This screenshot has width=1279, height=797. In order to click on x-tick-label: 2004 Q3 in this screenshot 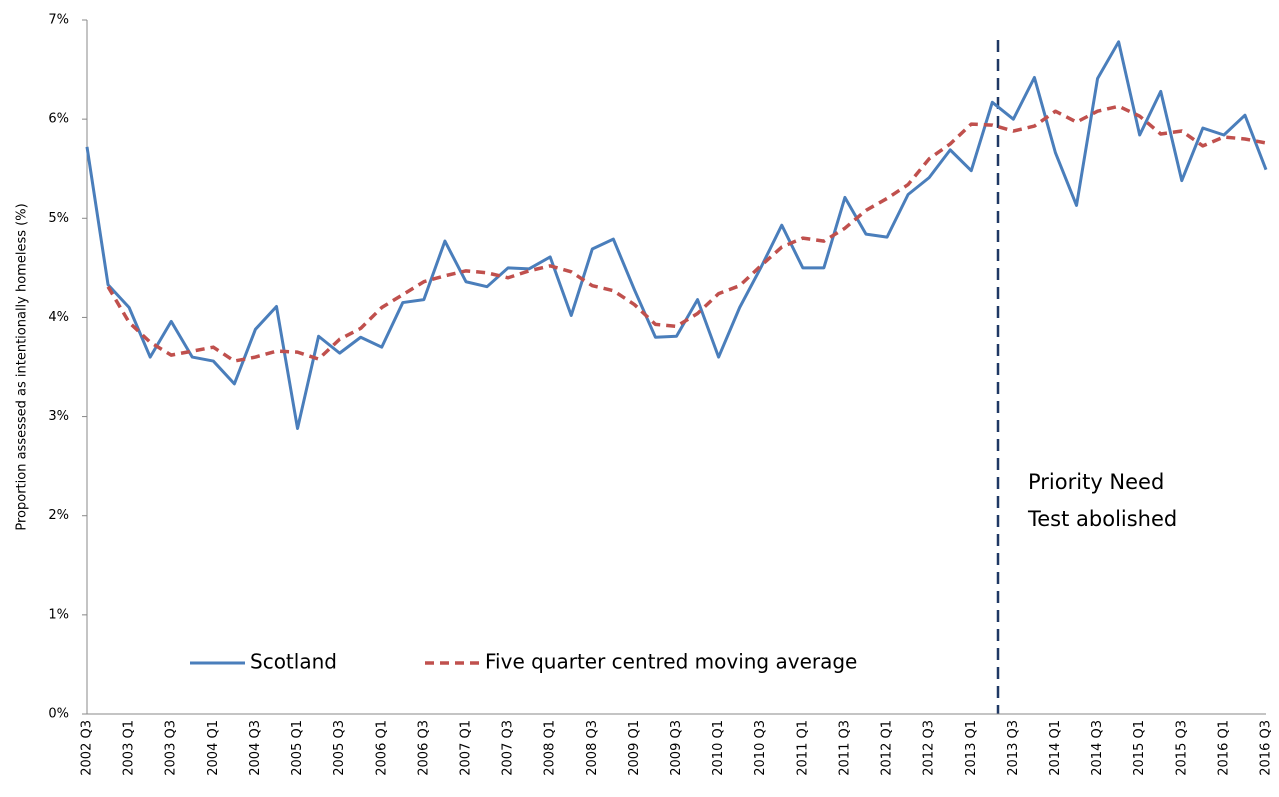, I will do `click(255, 748)`.